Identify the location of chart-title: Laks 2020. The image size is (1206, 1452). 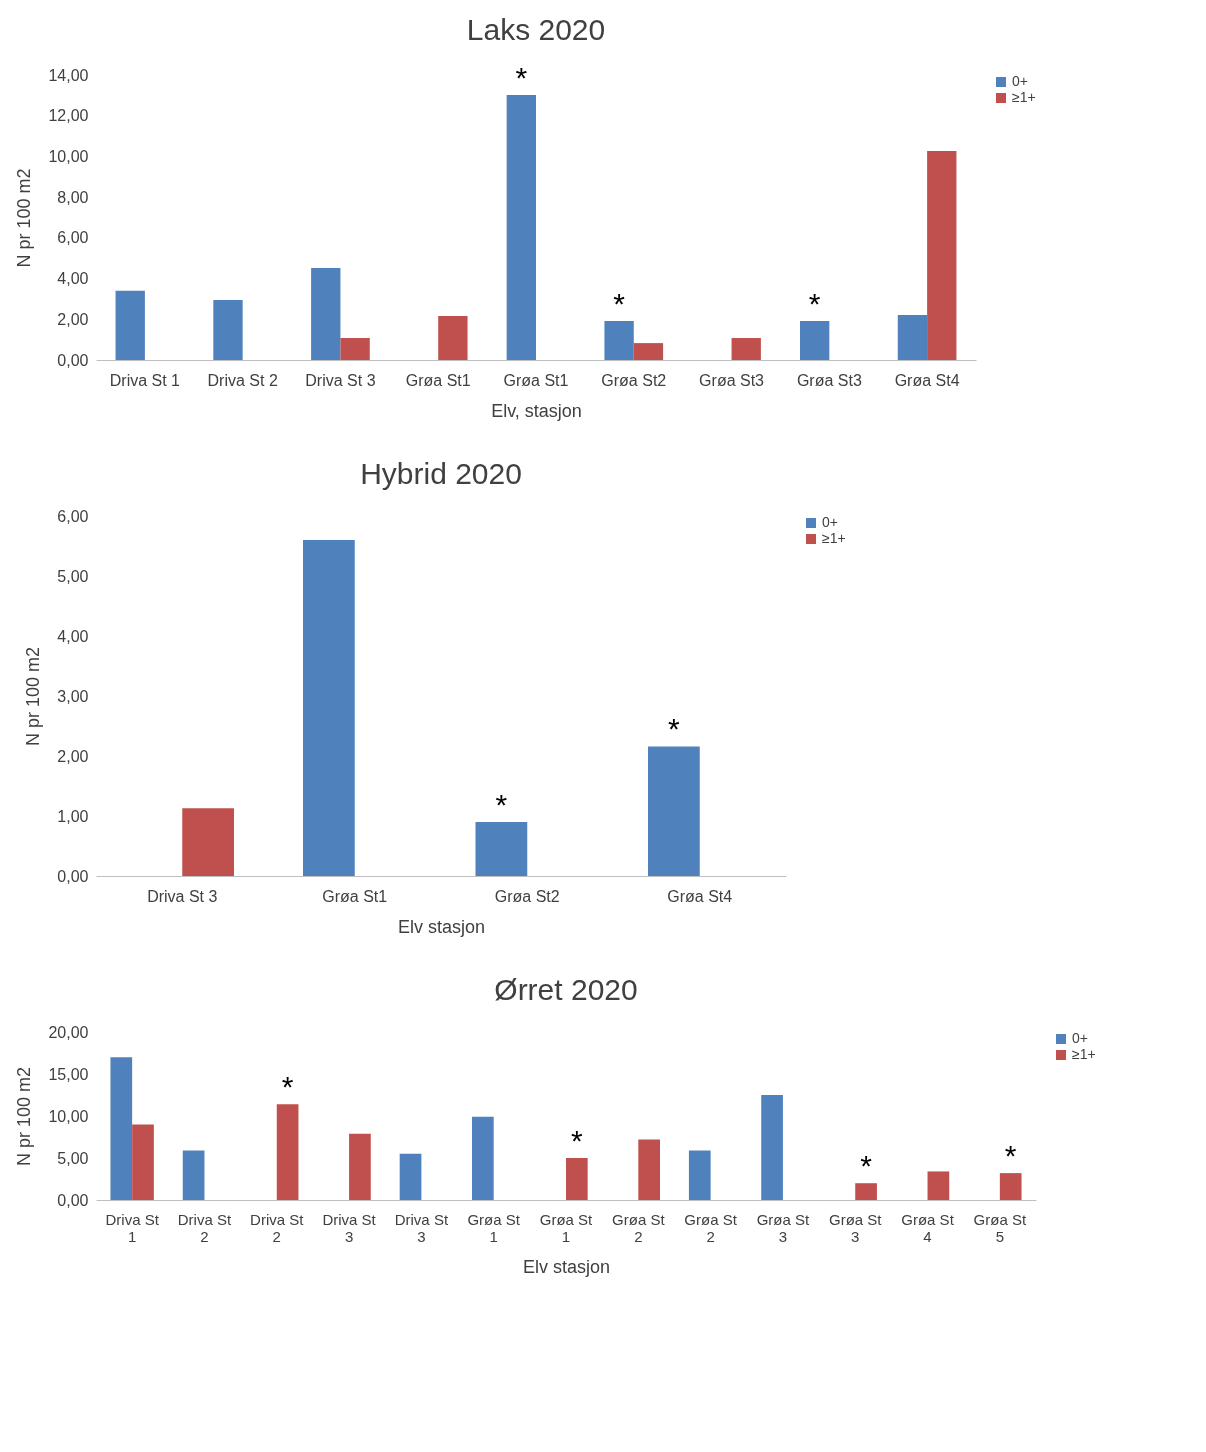
(536, 29).